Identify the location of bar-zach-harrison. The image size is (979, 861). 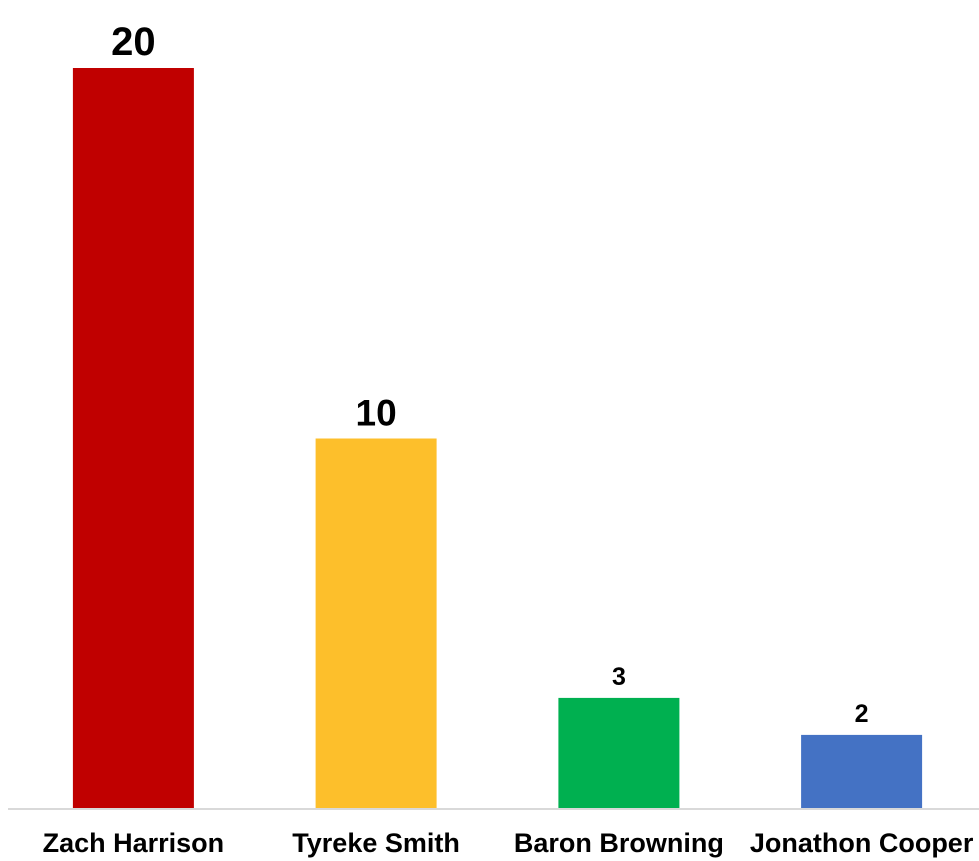
(133, 438).